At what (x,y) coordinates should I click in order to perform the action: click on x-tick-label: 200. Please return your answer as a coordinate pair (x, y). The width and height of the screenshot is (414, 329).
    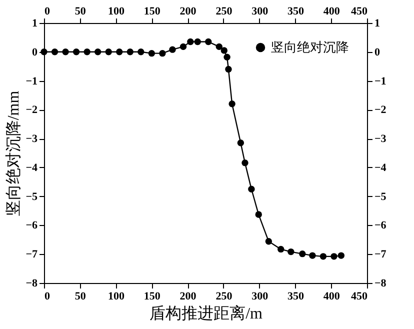
    Looking at the image, I should click on (188, 12).